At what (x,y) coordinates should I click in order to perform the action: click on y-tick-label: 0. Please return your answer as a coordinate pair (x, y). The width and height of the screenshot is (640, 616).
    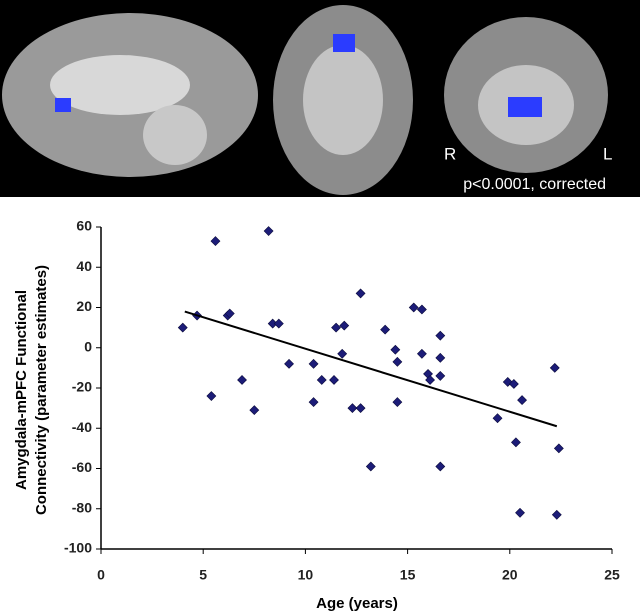
    Looking at the image, I should click on (88, 346).